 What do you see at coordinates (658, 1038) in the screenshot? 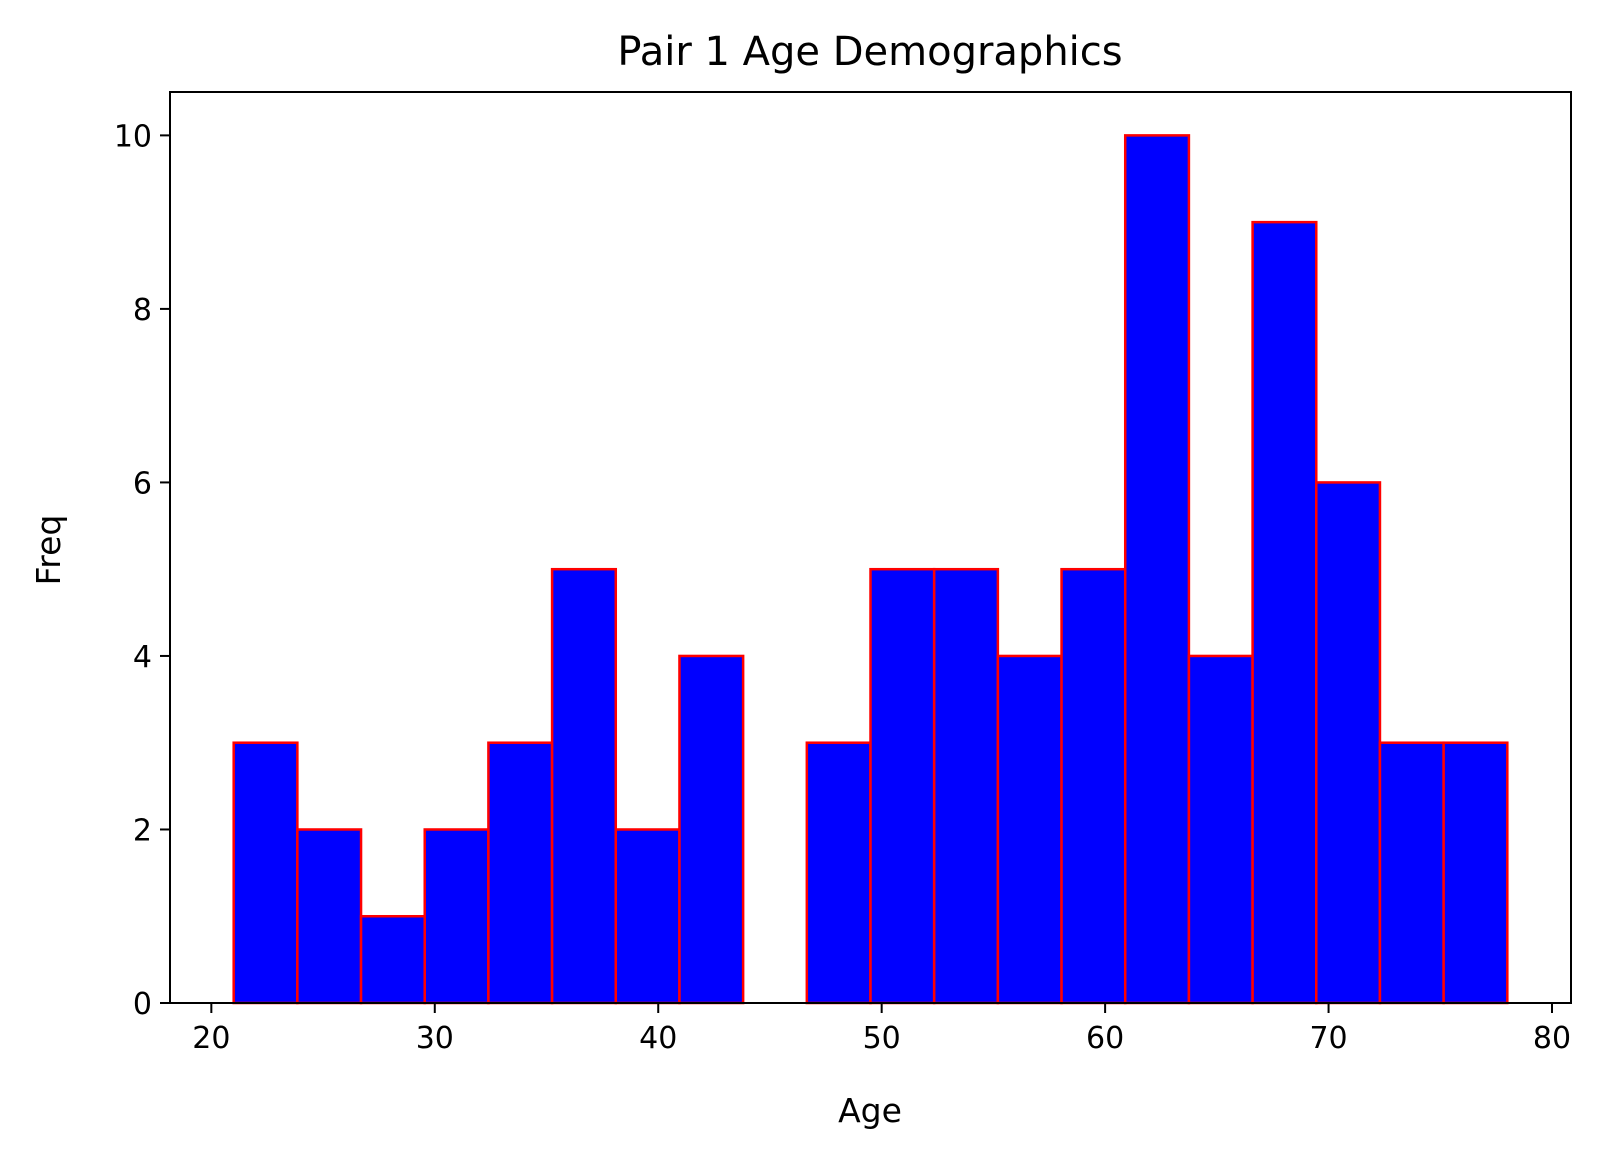
I see `x-tick-label: 40` at bounding box center [658, 1038].